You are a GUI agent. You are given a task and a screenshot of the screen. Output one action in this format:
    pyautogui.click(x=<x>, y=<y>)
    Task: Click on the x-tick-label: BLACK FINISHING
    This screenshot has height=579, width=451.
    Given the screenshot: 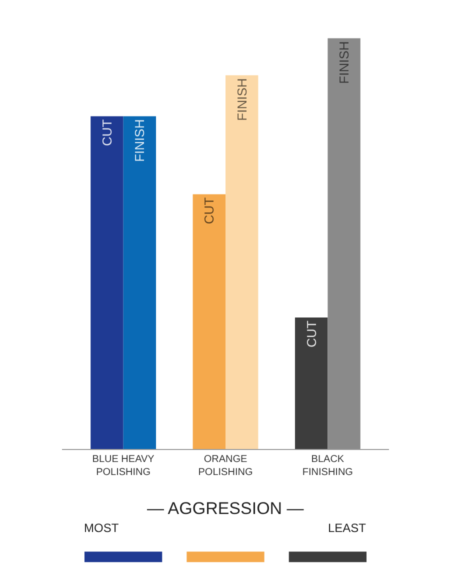 What is the action you would take?
    pyautogui.click(x=328, y=466)
    